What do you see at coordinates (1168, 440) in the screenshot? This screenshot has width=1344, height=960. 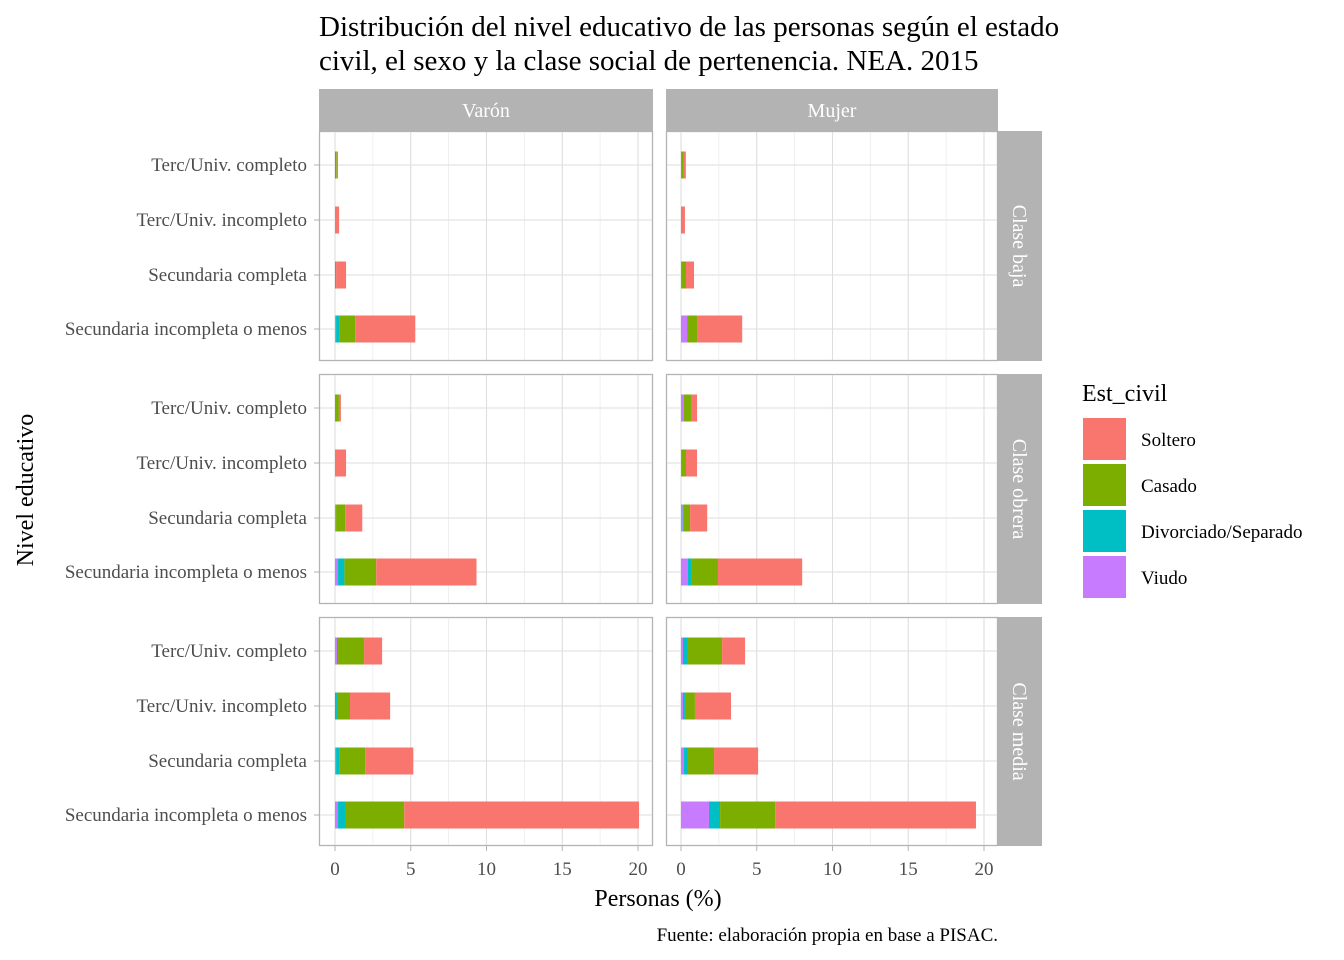 I see `legend-label: Soltero` at bounding box center [1168, 440].